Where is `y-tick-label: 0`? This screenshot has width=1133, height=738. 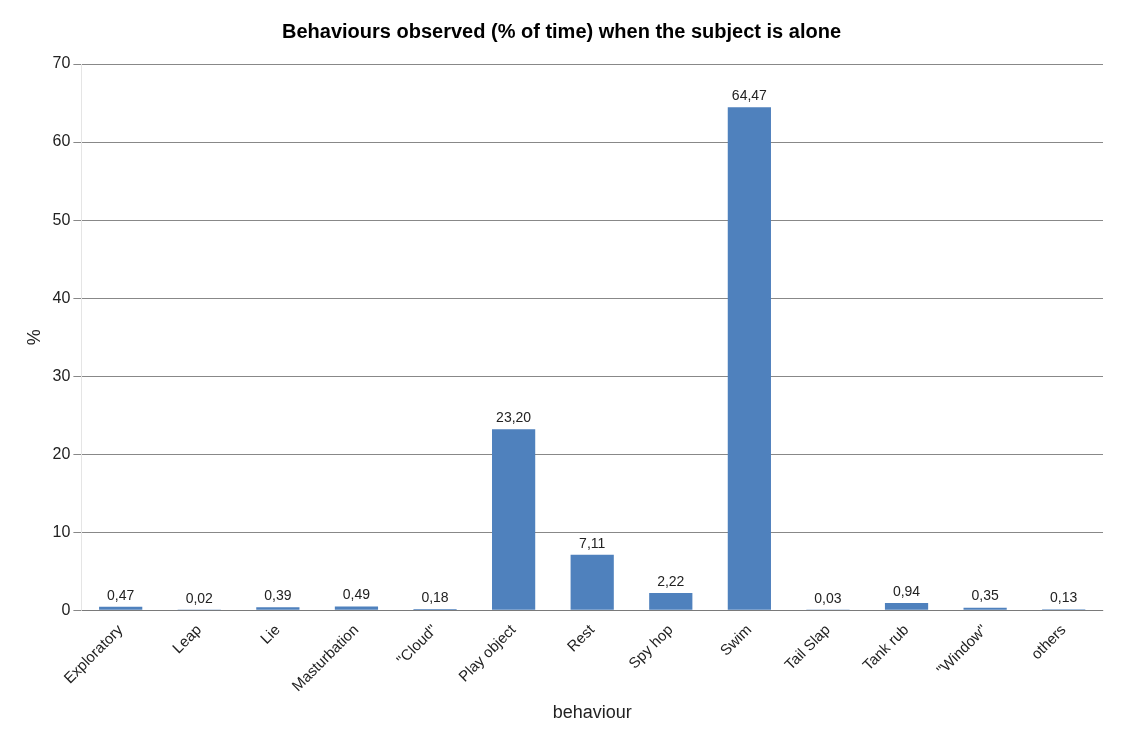 y-tick-label: 0 is located at coordinates (66, 609).